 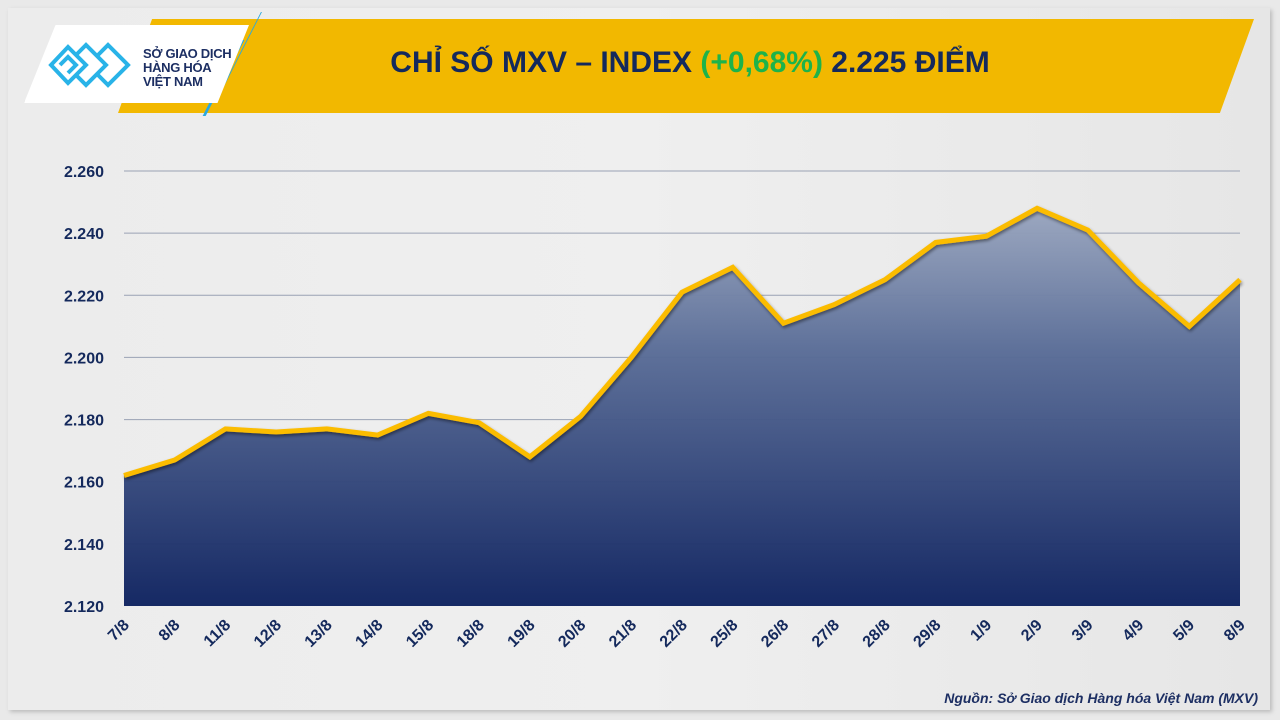 I want to click on x-tick-label: 22/8, so click(x=674, y=634).